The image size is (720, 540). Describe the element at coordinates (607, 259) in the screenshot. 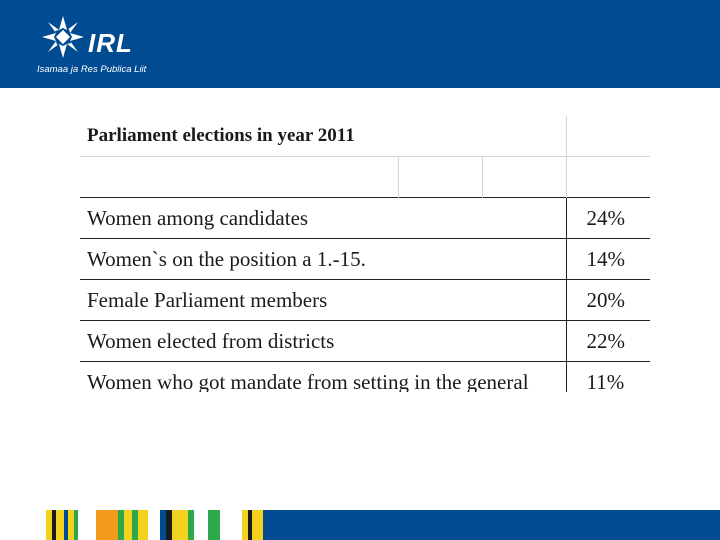

I see `row-value: 14%` at that location.